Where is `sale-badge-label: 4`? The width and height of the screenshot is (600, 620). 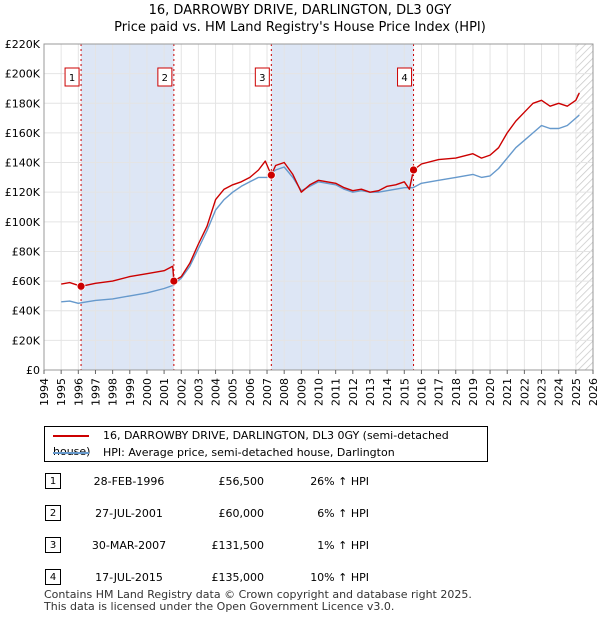 sale-badge-label: 4 is located at coordinates (404, 78).